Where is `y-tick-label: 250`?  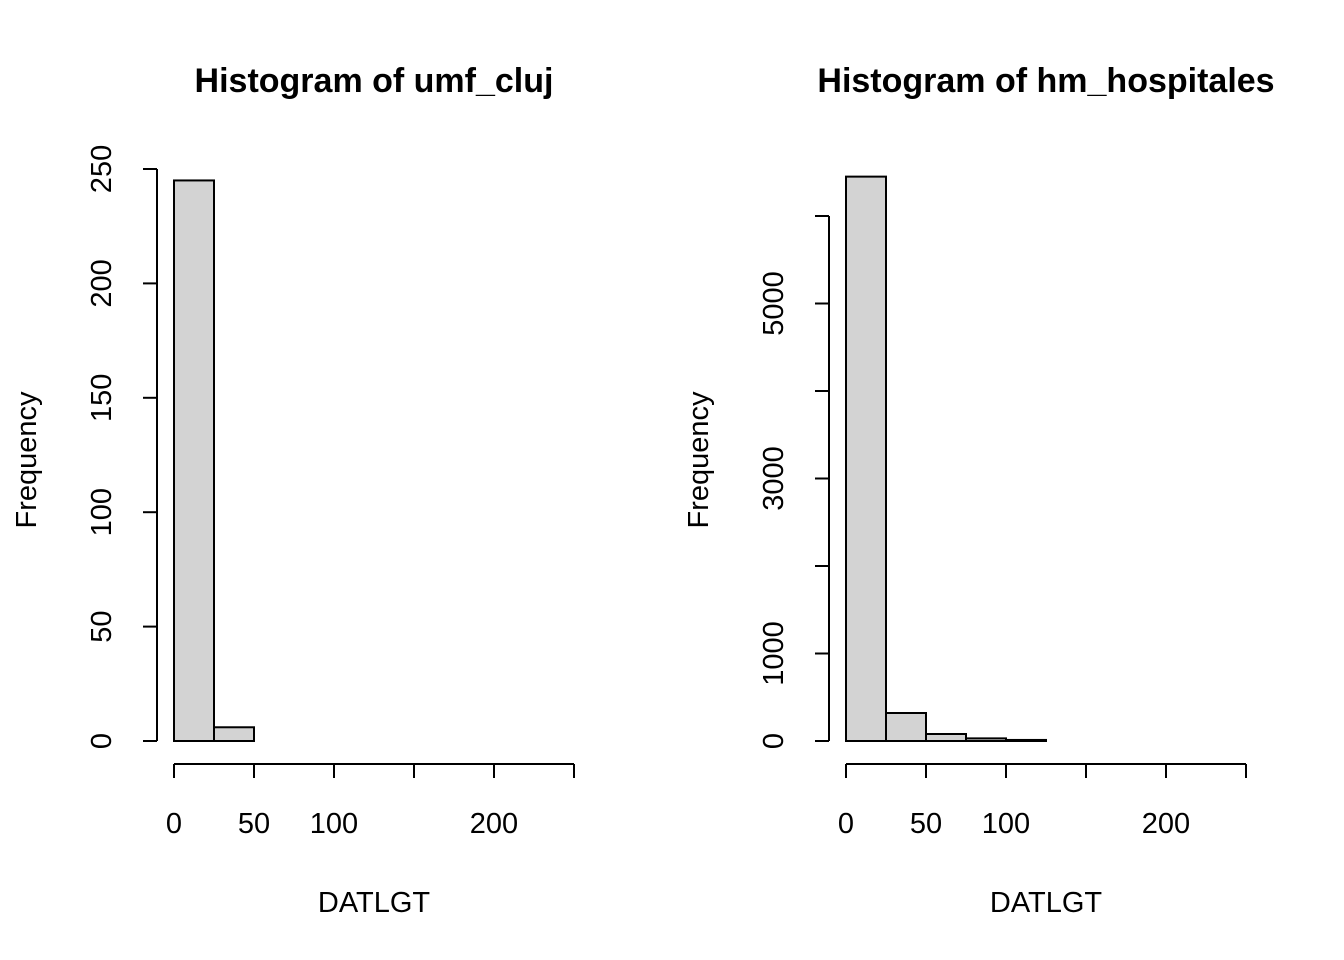
y-tick-label: 250 is located at coordinates (102, 169).